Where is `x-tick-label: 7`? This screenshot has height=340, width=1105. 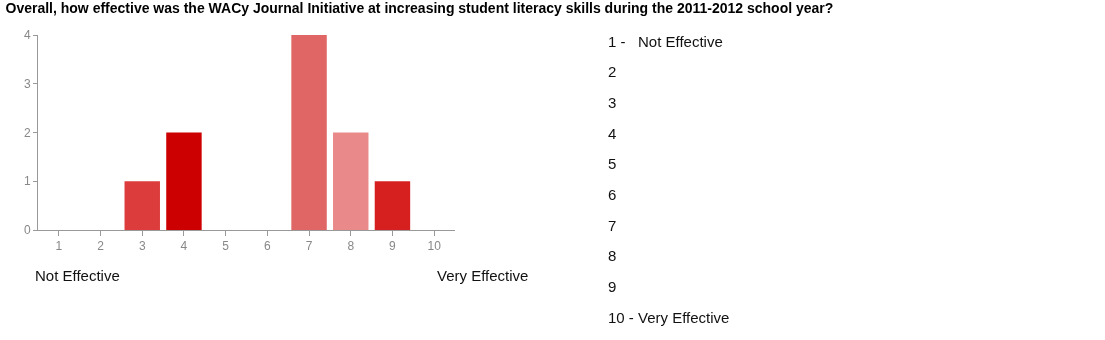
x-tick-label: 7 is located at coordinates (309, 246).